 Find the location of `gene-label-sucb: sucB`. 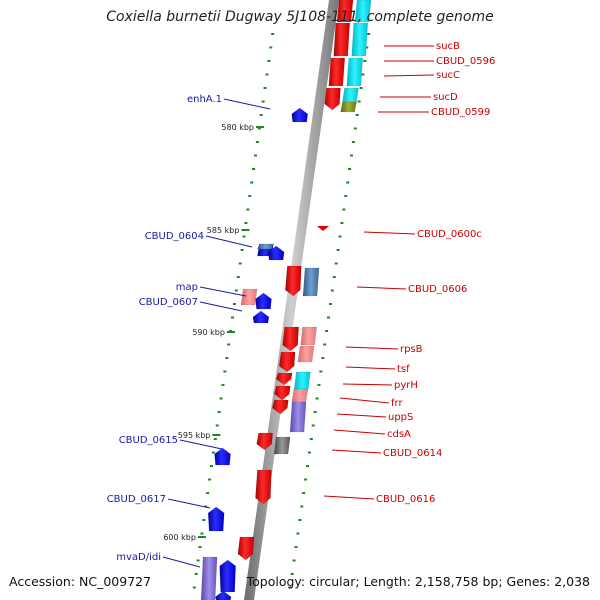

gene-label-sucb: sucB is located at coordinates (448, 46).